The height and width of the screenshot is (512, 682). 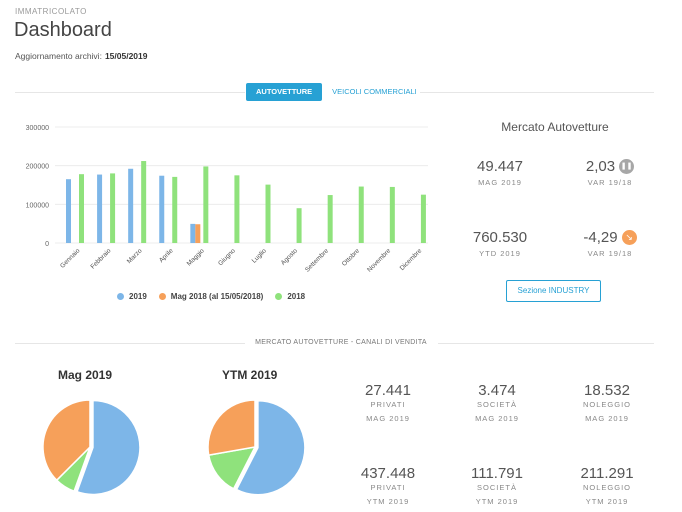 I want to click on industry-section-button: Sezione INDUSTRY, so click(x=553, y=291).